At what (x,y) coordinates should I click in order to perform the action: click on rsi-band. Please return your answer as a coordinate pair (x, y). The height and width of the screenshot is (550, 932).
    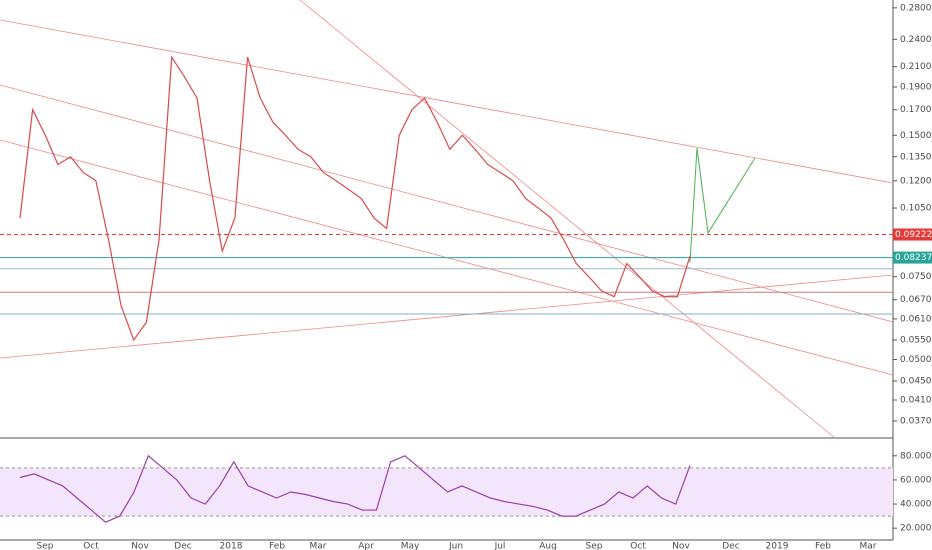
    Looking at the image, I should click on (446, 492).